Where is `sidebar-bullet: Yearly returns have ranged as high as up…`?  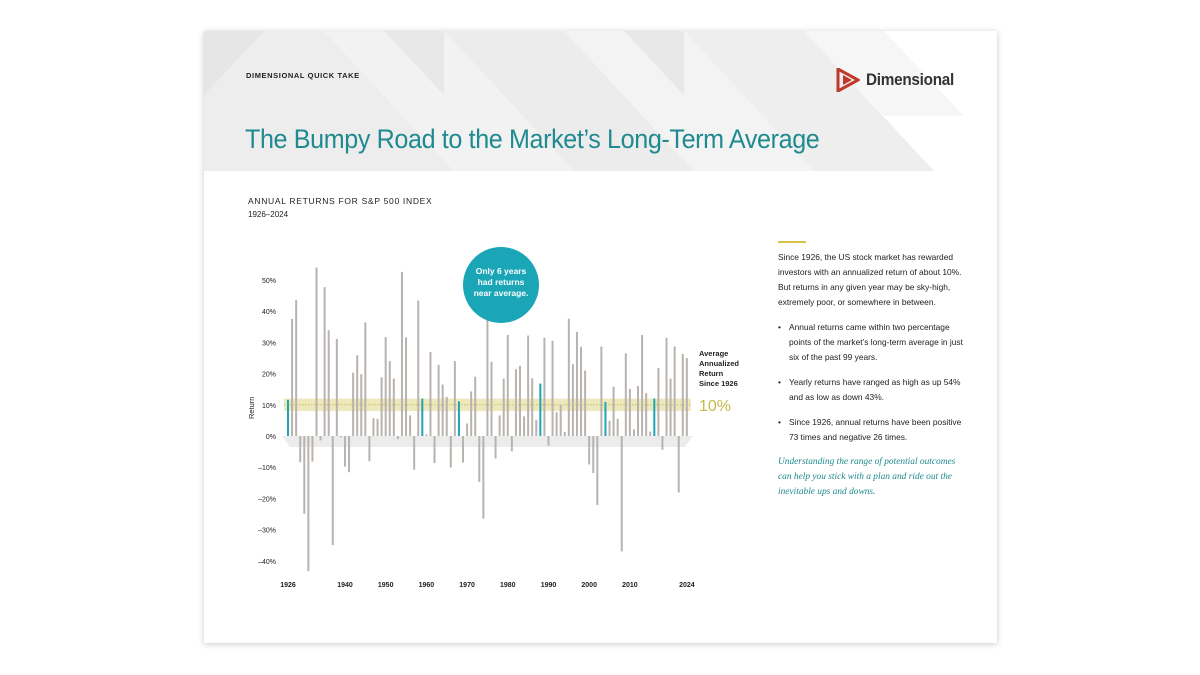 sidebar-bullet: Yearly returns have ranged as high as up… is located at coordinates (873, 390).